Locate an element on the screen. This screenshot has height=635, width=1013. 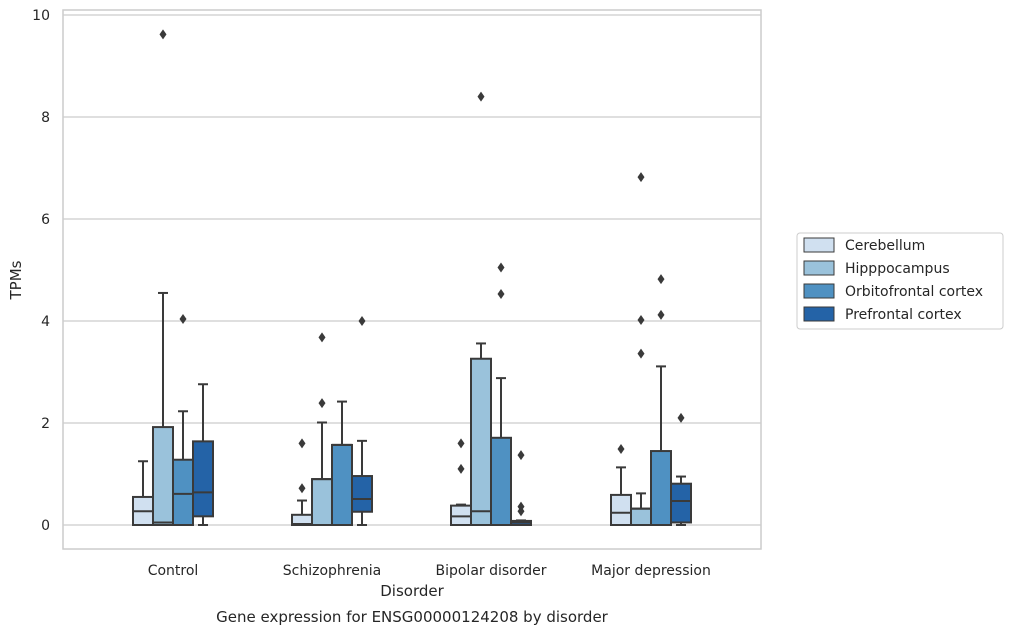
x-tick-label: Bipolar disorder is located at coordinates (490, 571).